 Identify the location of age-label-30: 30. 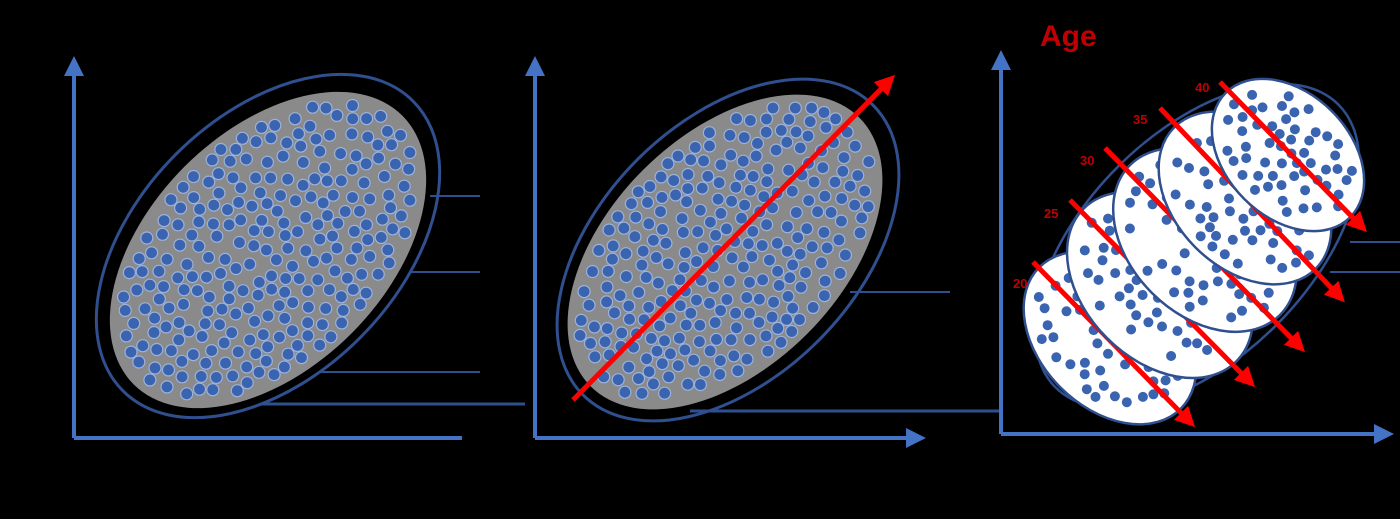
(1087, 160).